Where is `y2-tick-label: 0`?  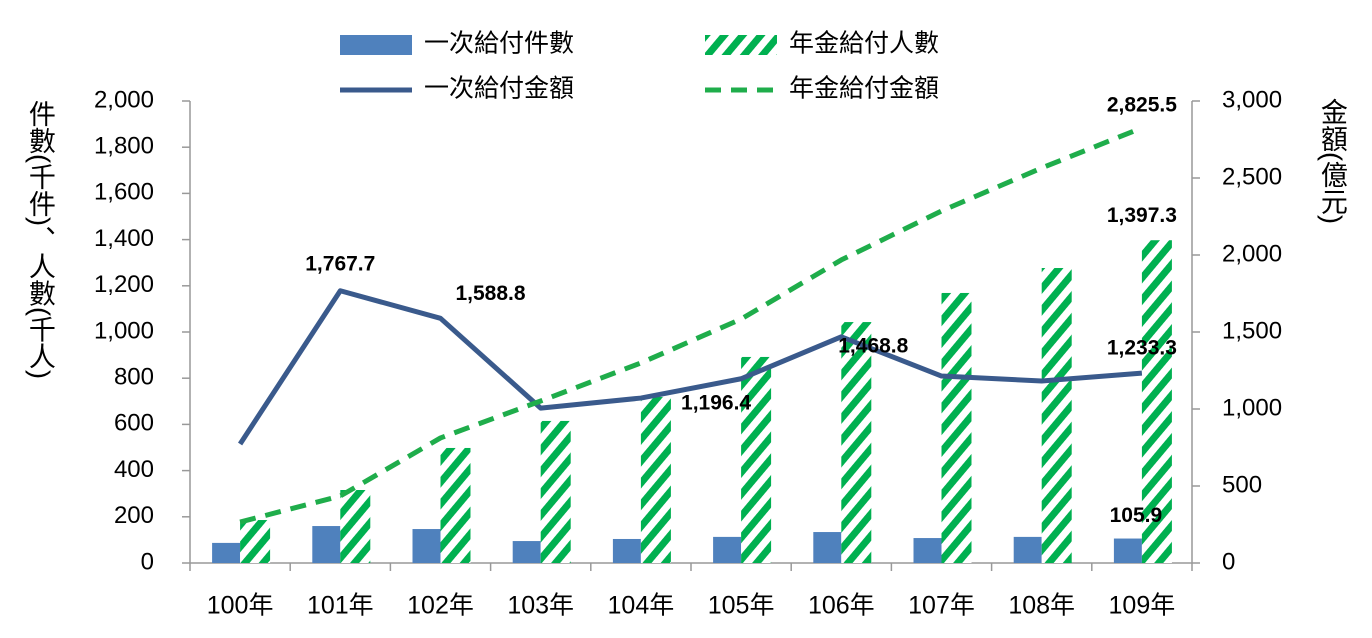
y2-tick-label: 0 is located at coordinates (1228, 561).